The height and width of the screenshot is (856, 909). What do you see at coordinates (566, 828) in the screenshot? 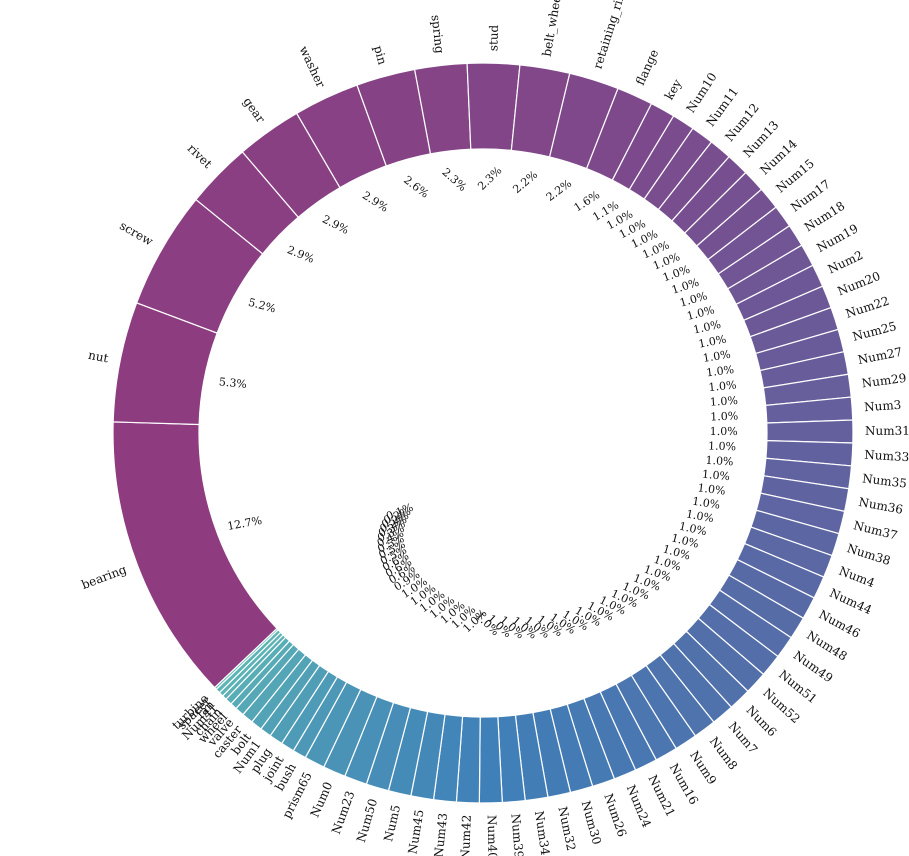
I see `category-label: Num32` at bounding box center [566, 828].